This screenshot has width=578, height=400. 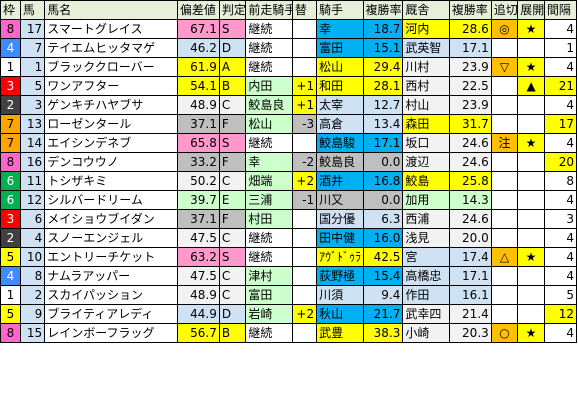 What do you see at coordinates (198, 181) in the screenshot?
I see `cell-hensa: 50.2` at bounding box center [198, 181].